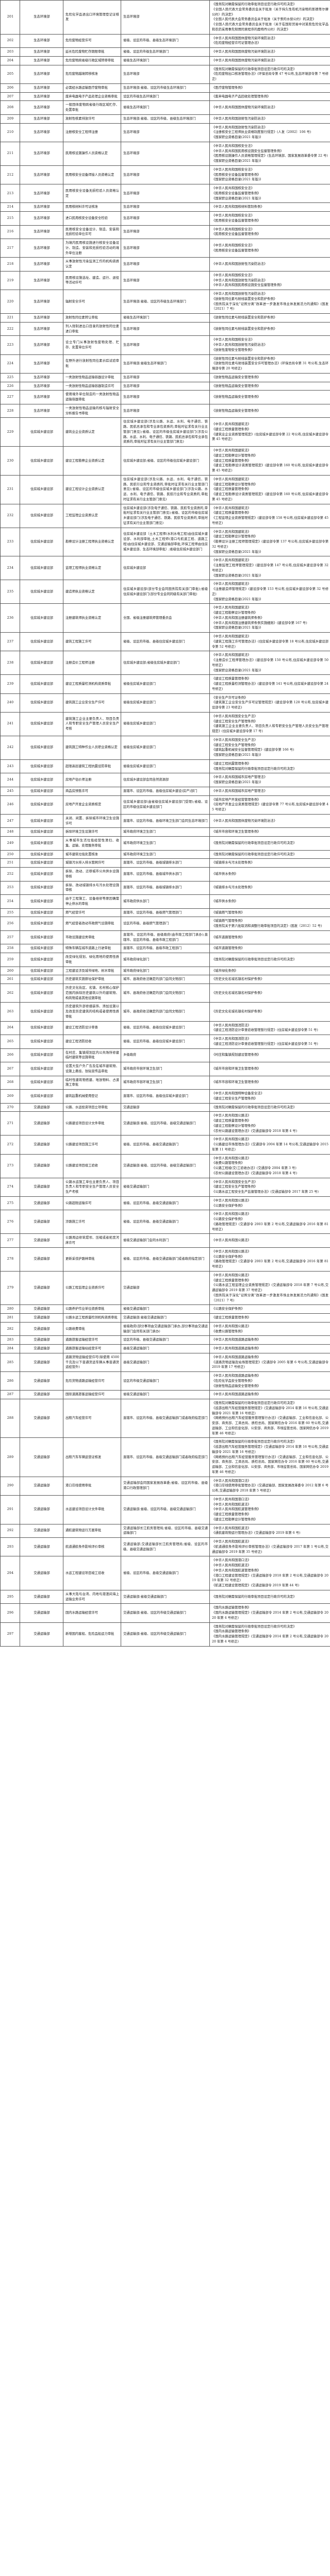 This screenshot has width=330, height=2576. Describe the element at coordinates (241, 96) in the screenshot. I see `legal-basis-line: 《废弃电器电子产品回收处理管理条例》` at that location.